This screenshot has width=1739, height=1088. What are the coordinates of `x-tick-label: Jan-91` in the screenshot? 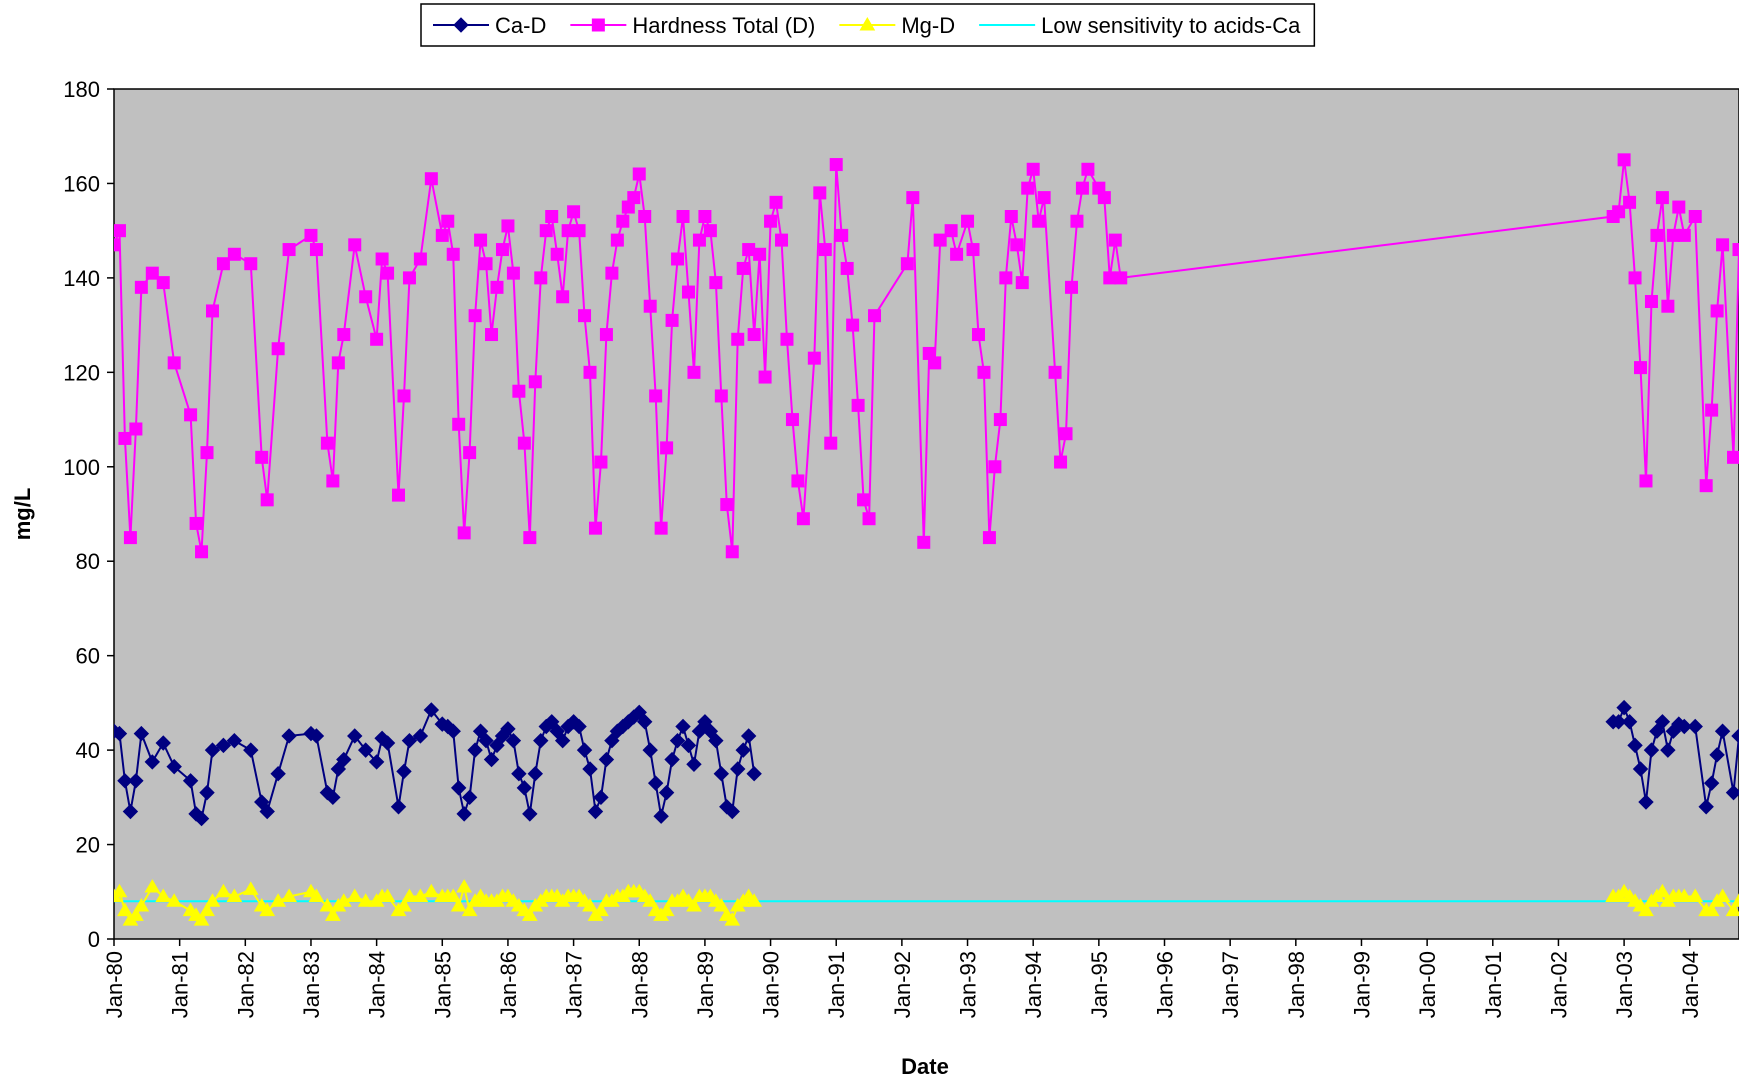 It's located at (836, 984).